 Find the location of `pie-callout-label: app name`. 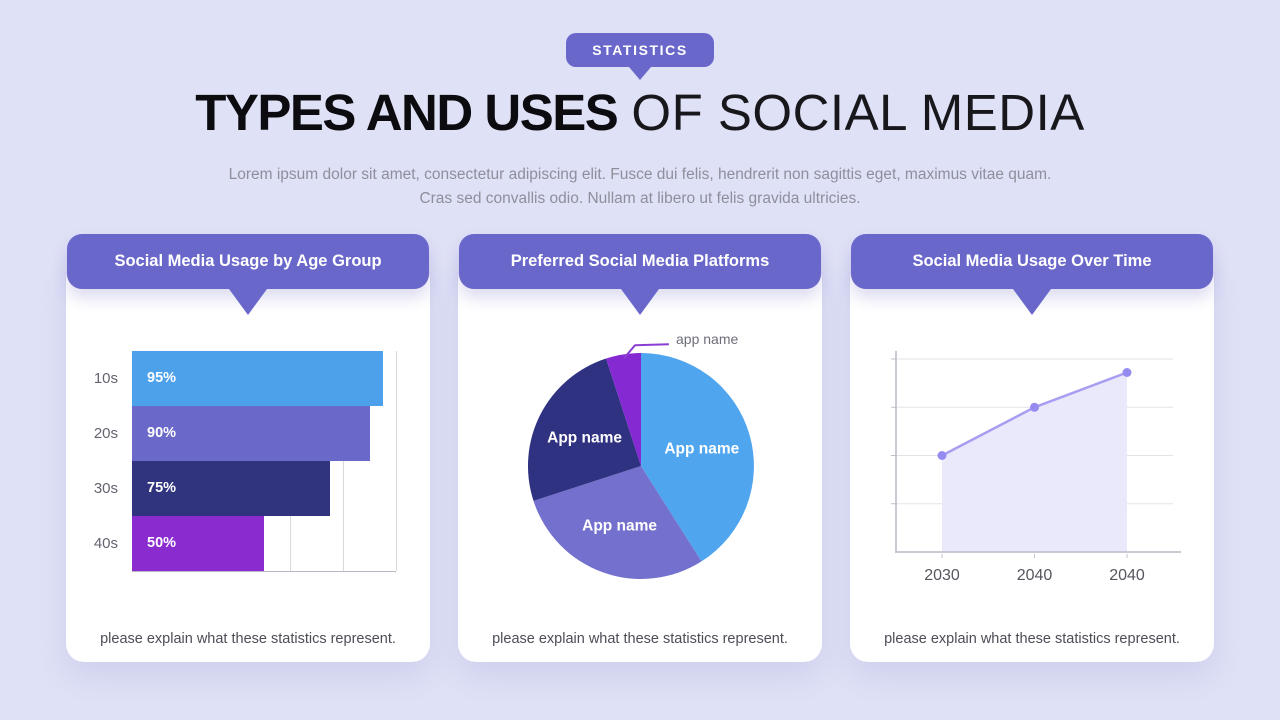

pie-callout-label: app name is located at coordinates (707, 339).